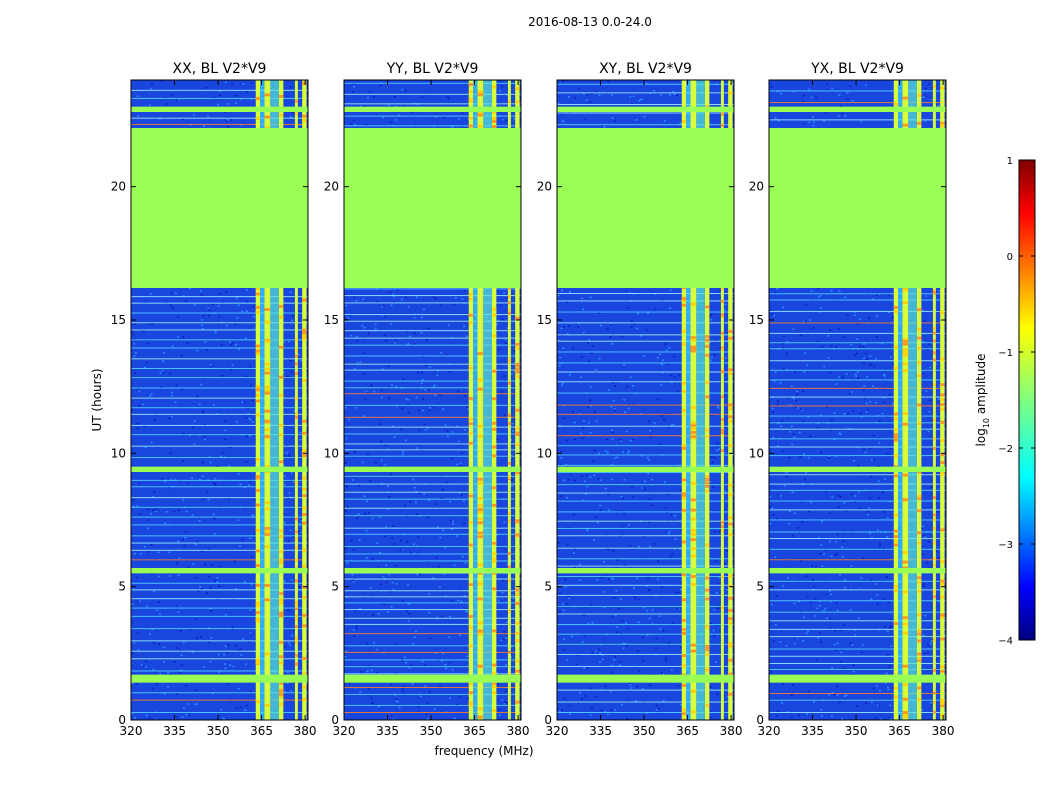 This screenshot has height=800, width=1050. Describe the element at coordinates (760, 720) in the screenshot. I see `y-tick-label: 0` at that location.